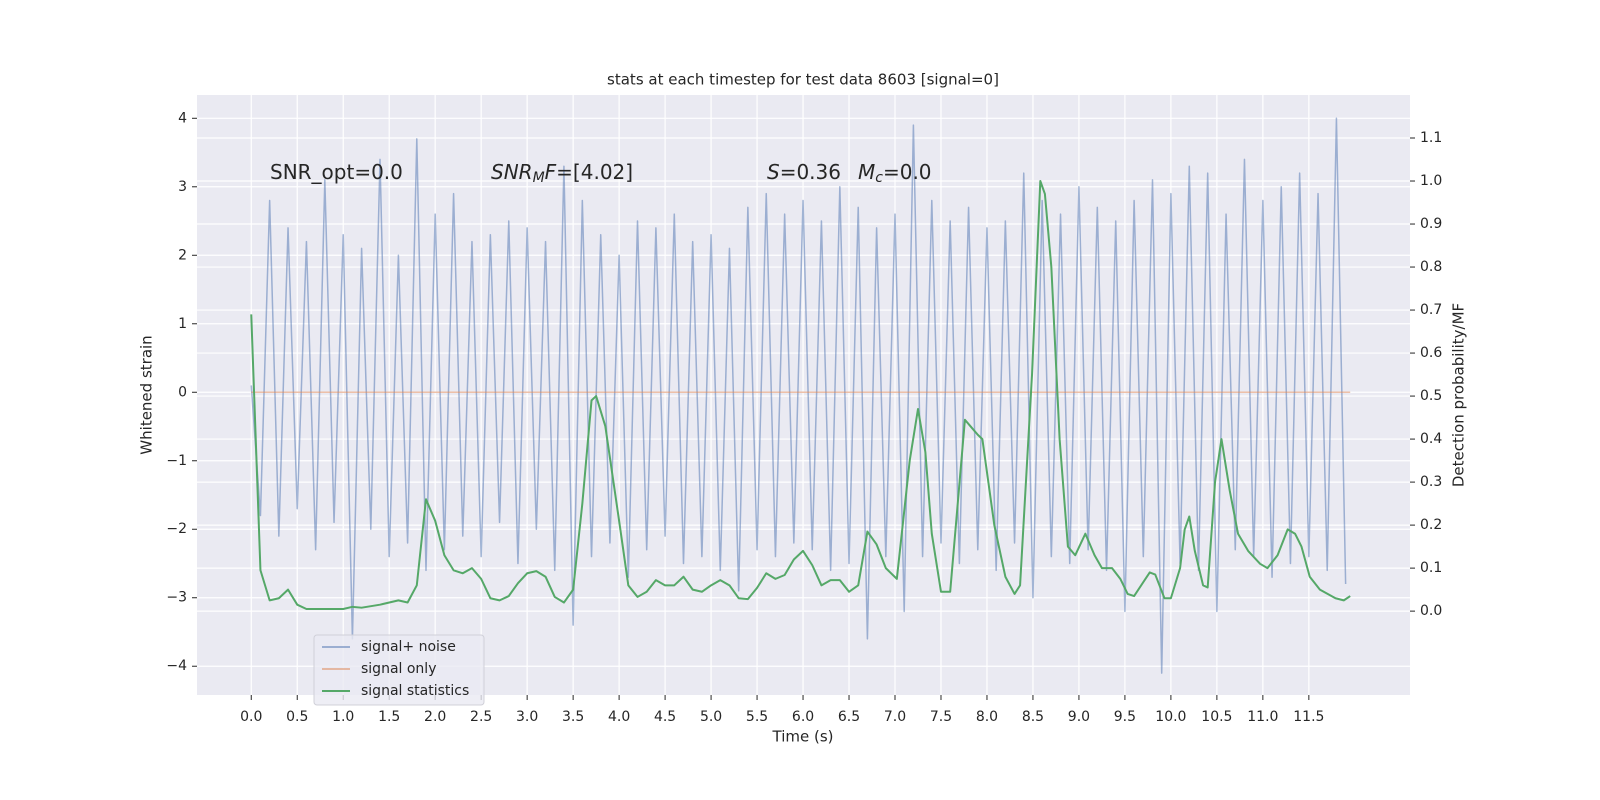 This screenshot has width=1600, height=800. I want to click on annotation-part: SNR_opt=0.0, so click(336, 172).